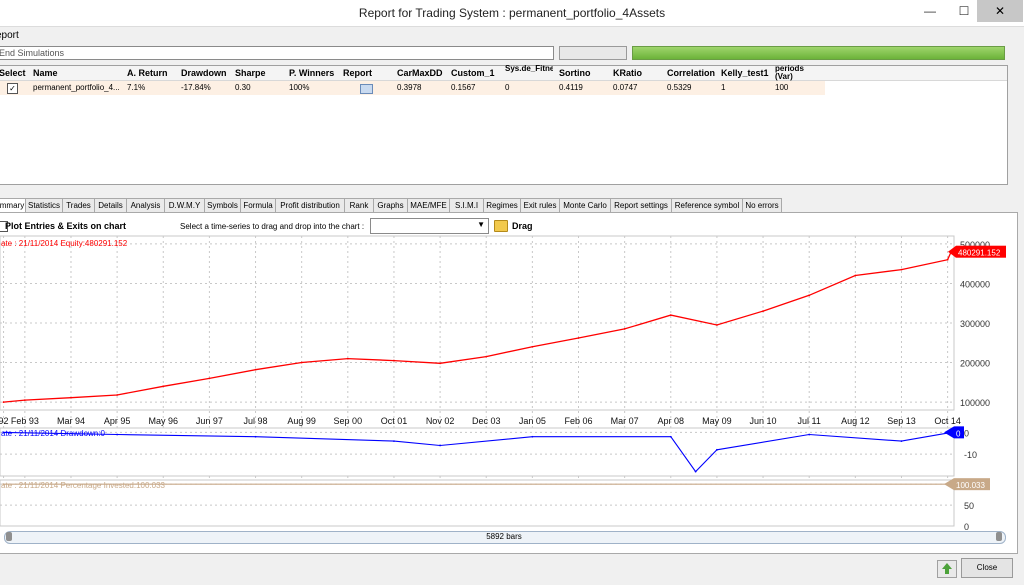  I want to click on x-tick-label: Jul 11, so click(809, 421).